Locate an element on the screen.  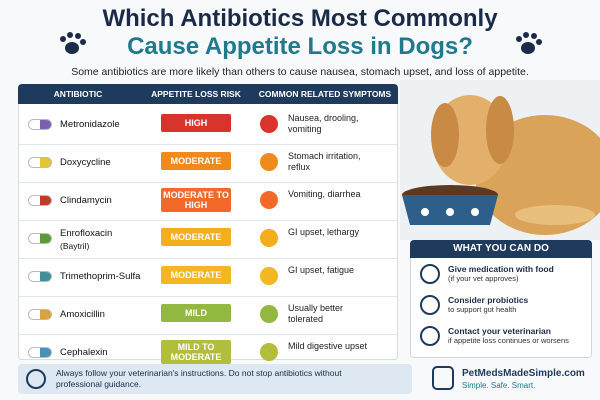
column-header: COMMON RELATED SYMPTOMS is located at coordinates (325, 94).